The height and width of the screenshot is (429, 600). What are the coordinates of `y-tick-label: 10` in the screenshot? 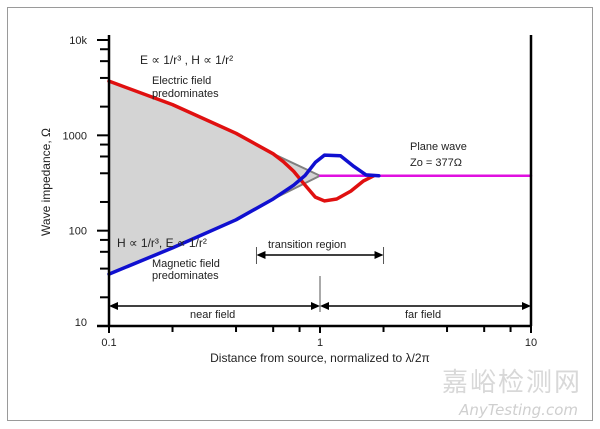 It's located at (81, 323).